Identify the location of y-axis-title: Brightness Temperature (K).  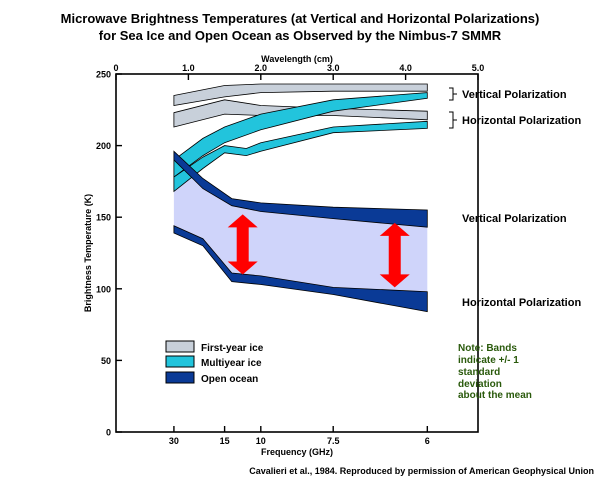
(88, 253).